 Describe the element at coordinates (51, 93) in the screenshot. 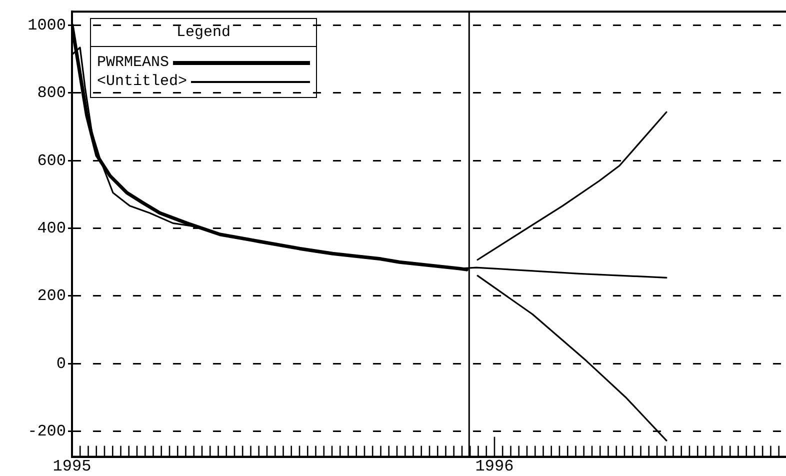

I see `y-tick-label: 800` at that location.